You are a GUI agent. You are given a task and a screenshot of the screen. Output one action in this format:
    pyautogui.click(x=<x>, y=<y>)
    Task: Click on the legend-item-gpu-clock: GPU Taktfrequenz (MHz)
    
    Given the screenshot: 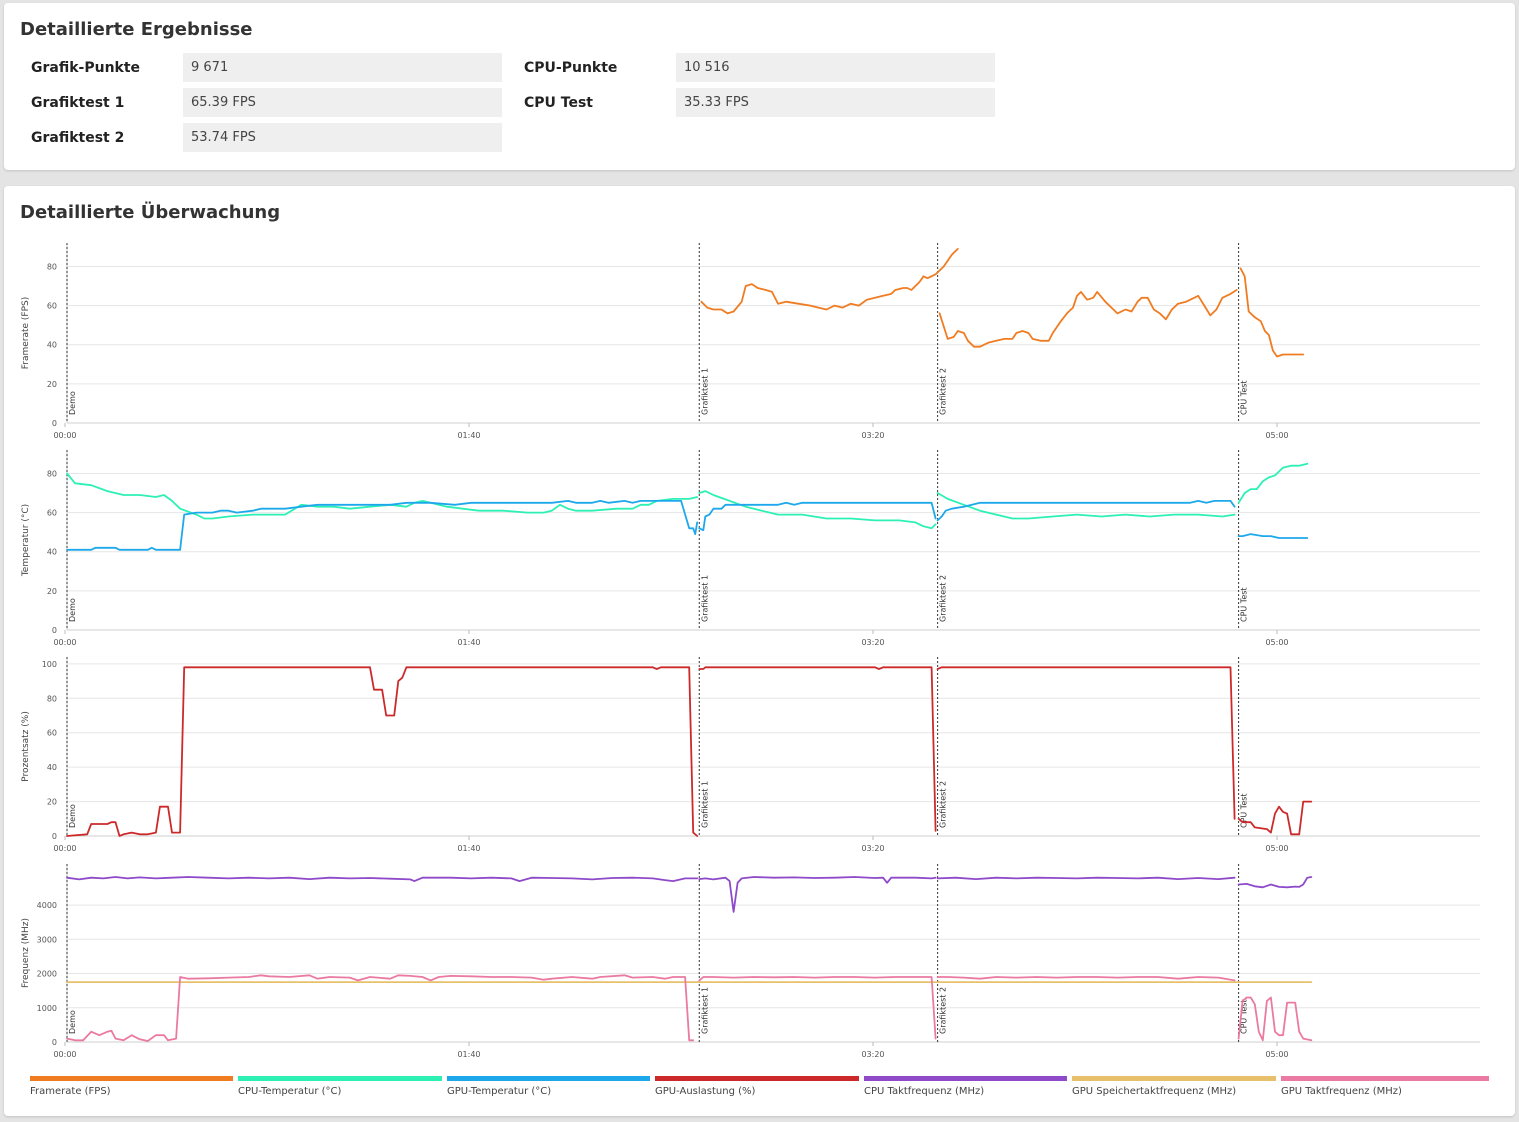 What is the action you would take?
    pyautogui.click(x=1385, y=1091)
    